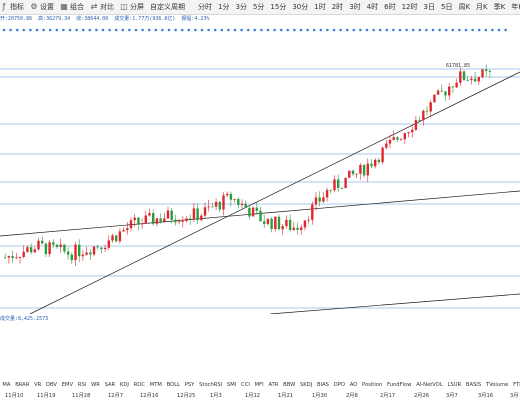  I want to click on split-icon: ◫, so click(124, 6).